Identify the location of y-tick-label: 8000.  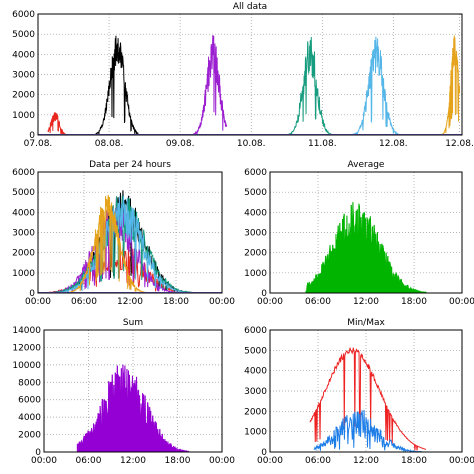
(29, 383).